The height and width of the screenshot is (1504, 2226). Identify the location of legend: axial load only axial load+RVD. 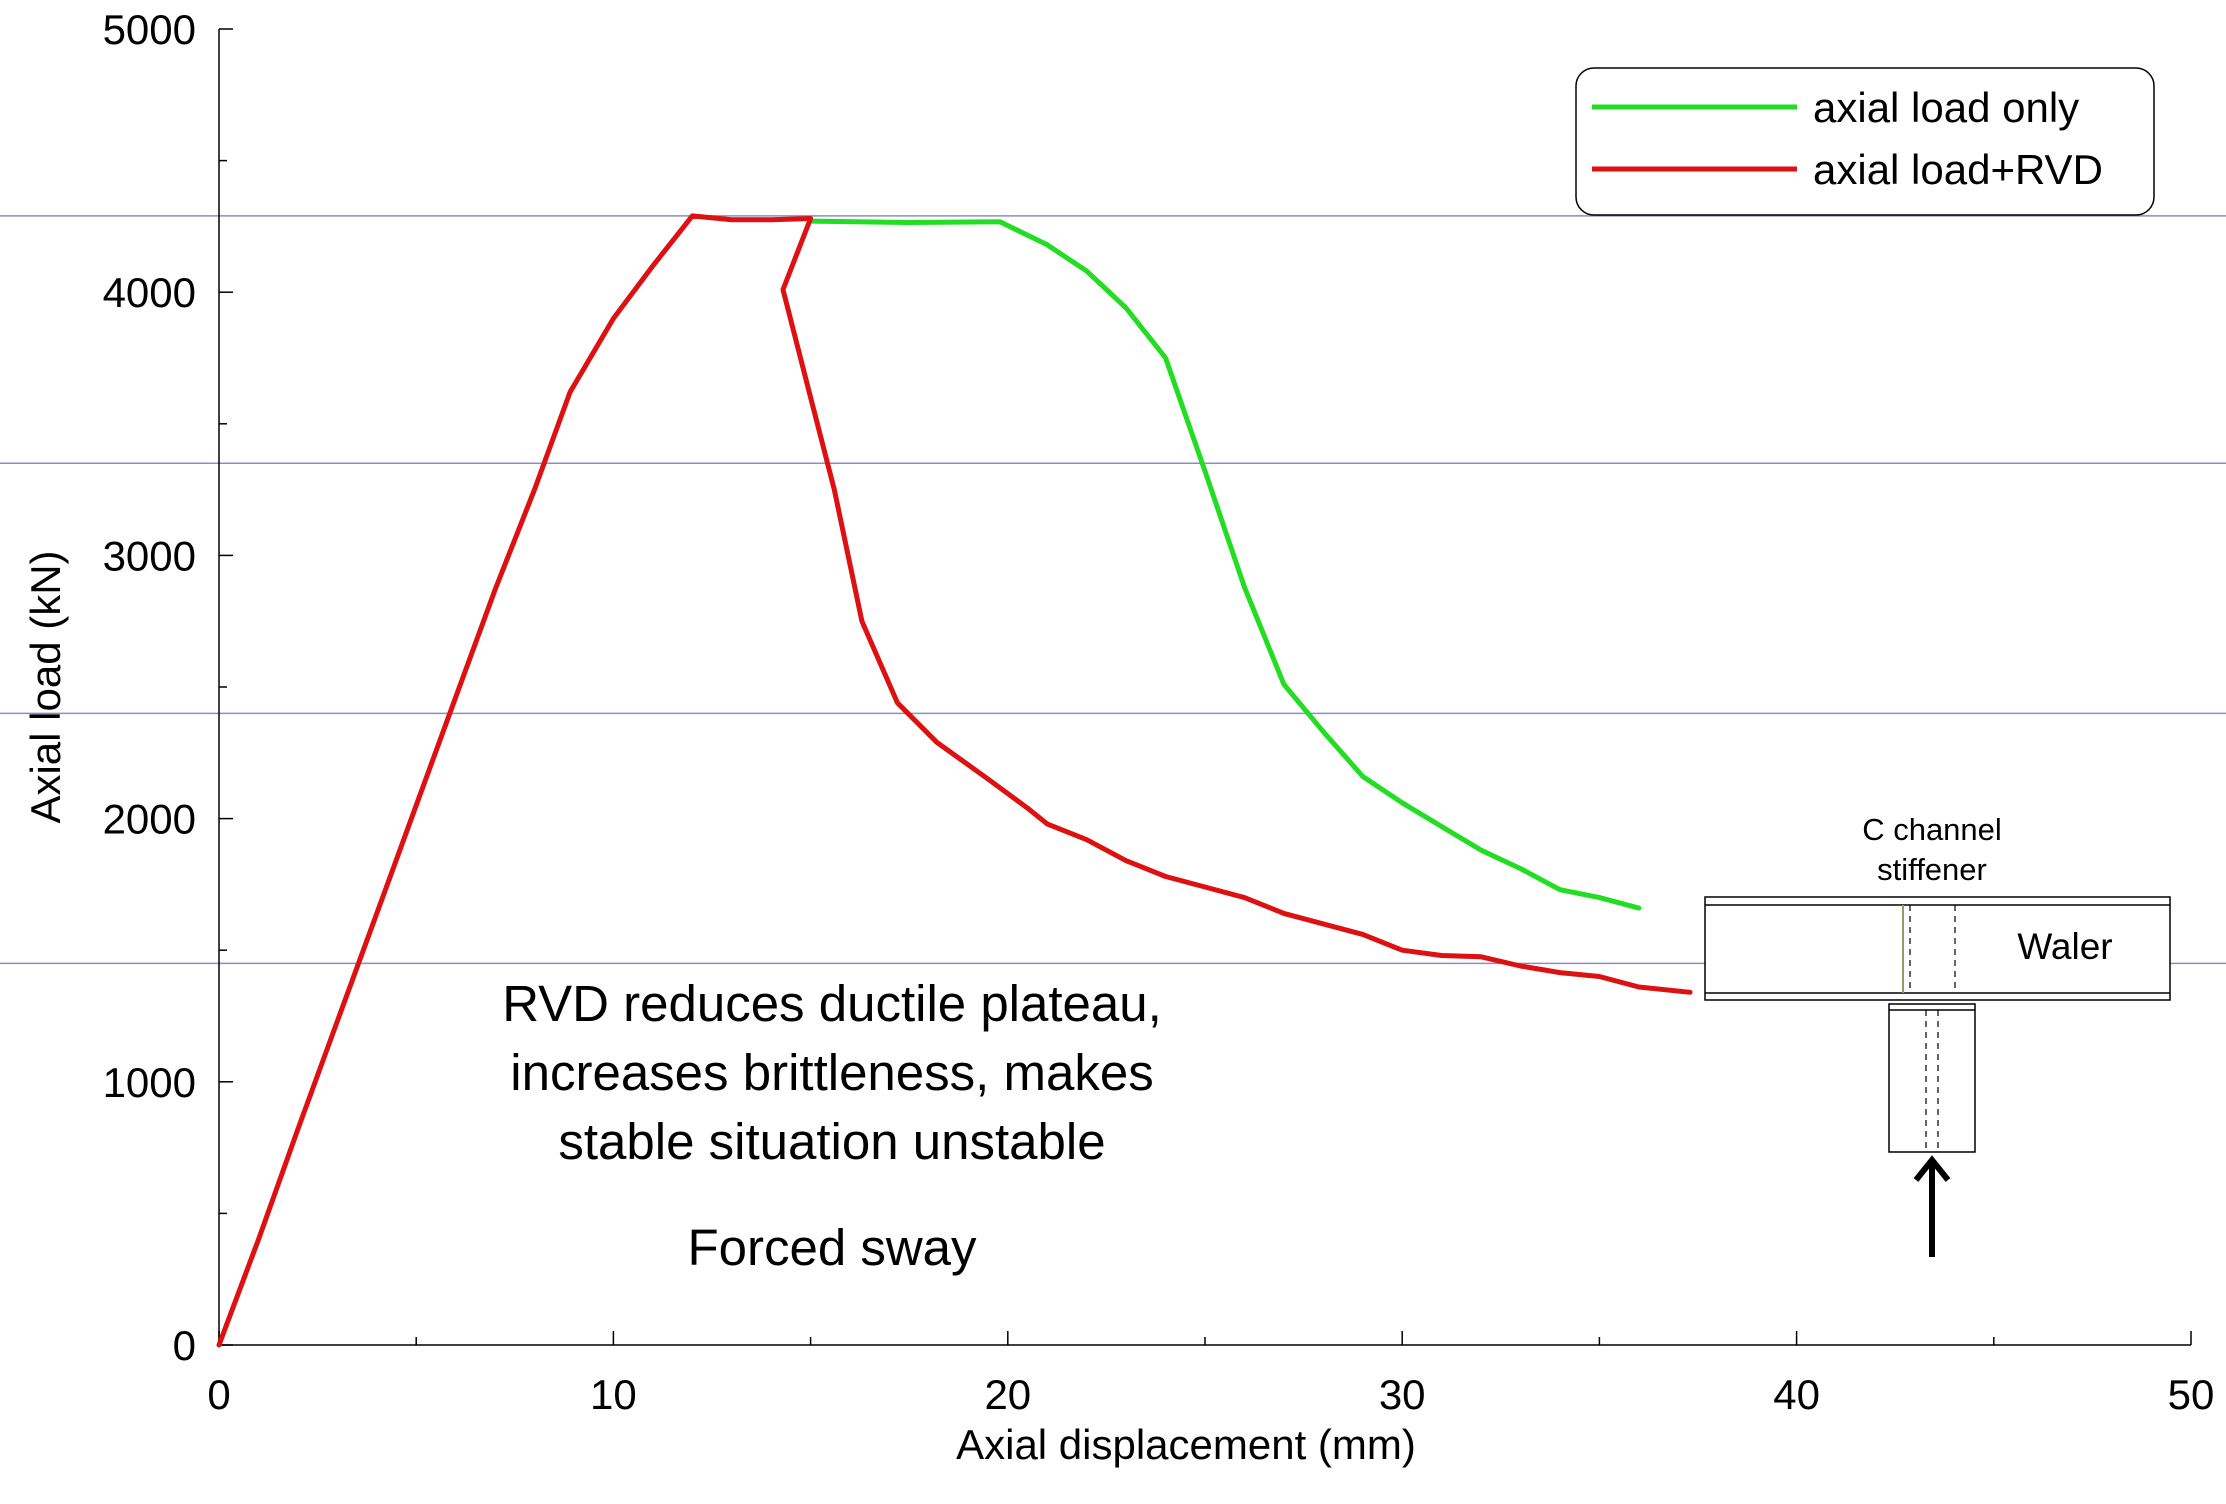
(1865, 141).